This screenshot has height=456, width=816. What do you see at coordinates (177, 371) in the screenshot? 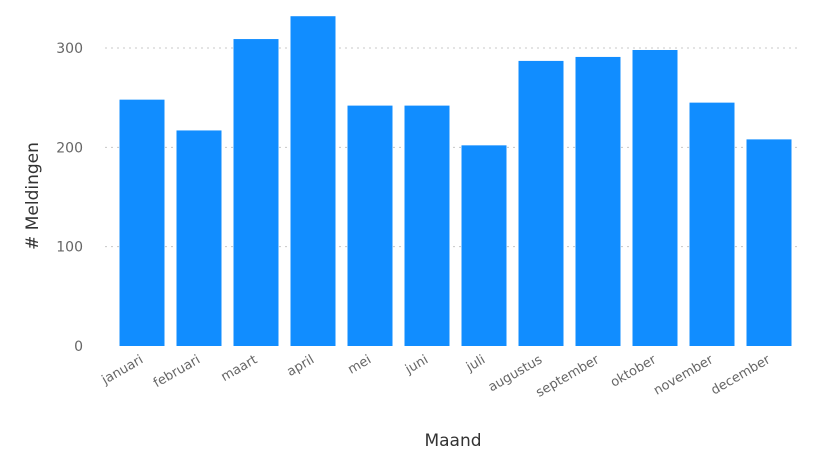
I see `x-tick-label: februari` at bounding box center [177, 371].